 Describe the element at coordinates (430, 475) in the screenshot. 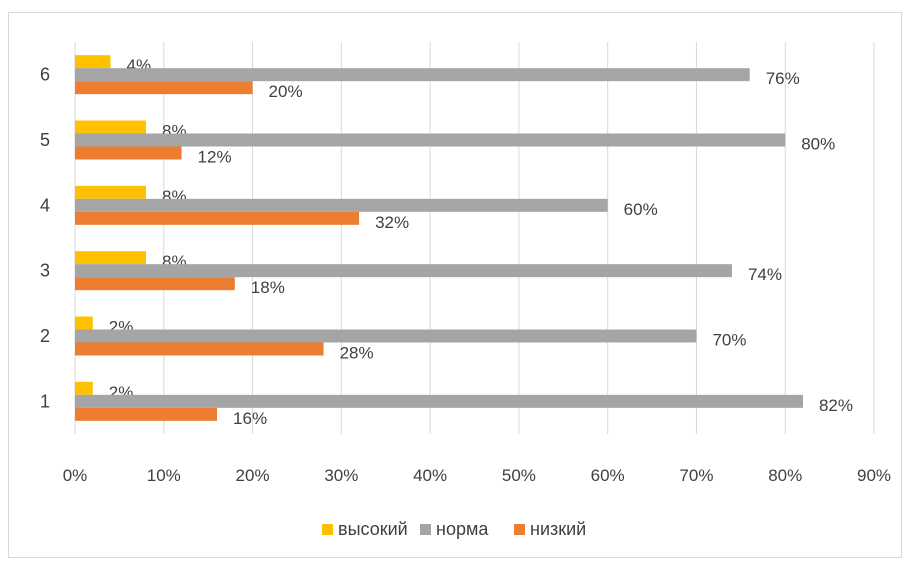

I see `x-tick-label: 40%` at that location.